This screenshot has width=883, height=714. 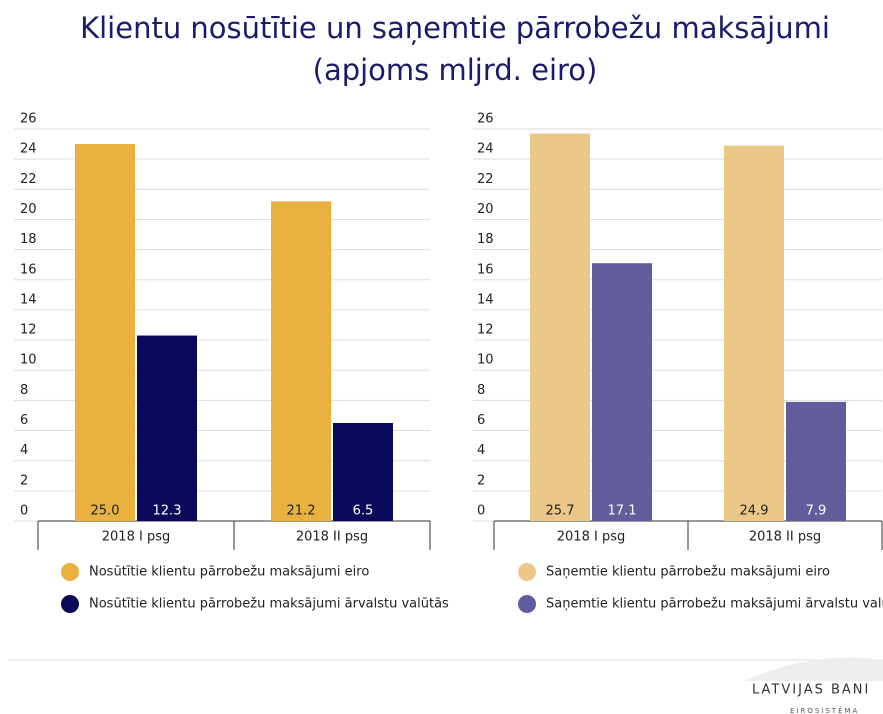 I want to click on logo-text: LATVIJAS BANI, so click(x=811, y=690).